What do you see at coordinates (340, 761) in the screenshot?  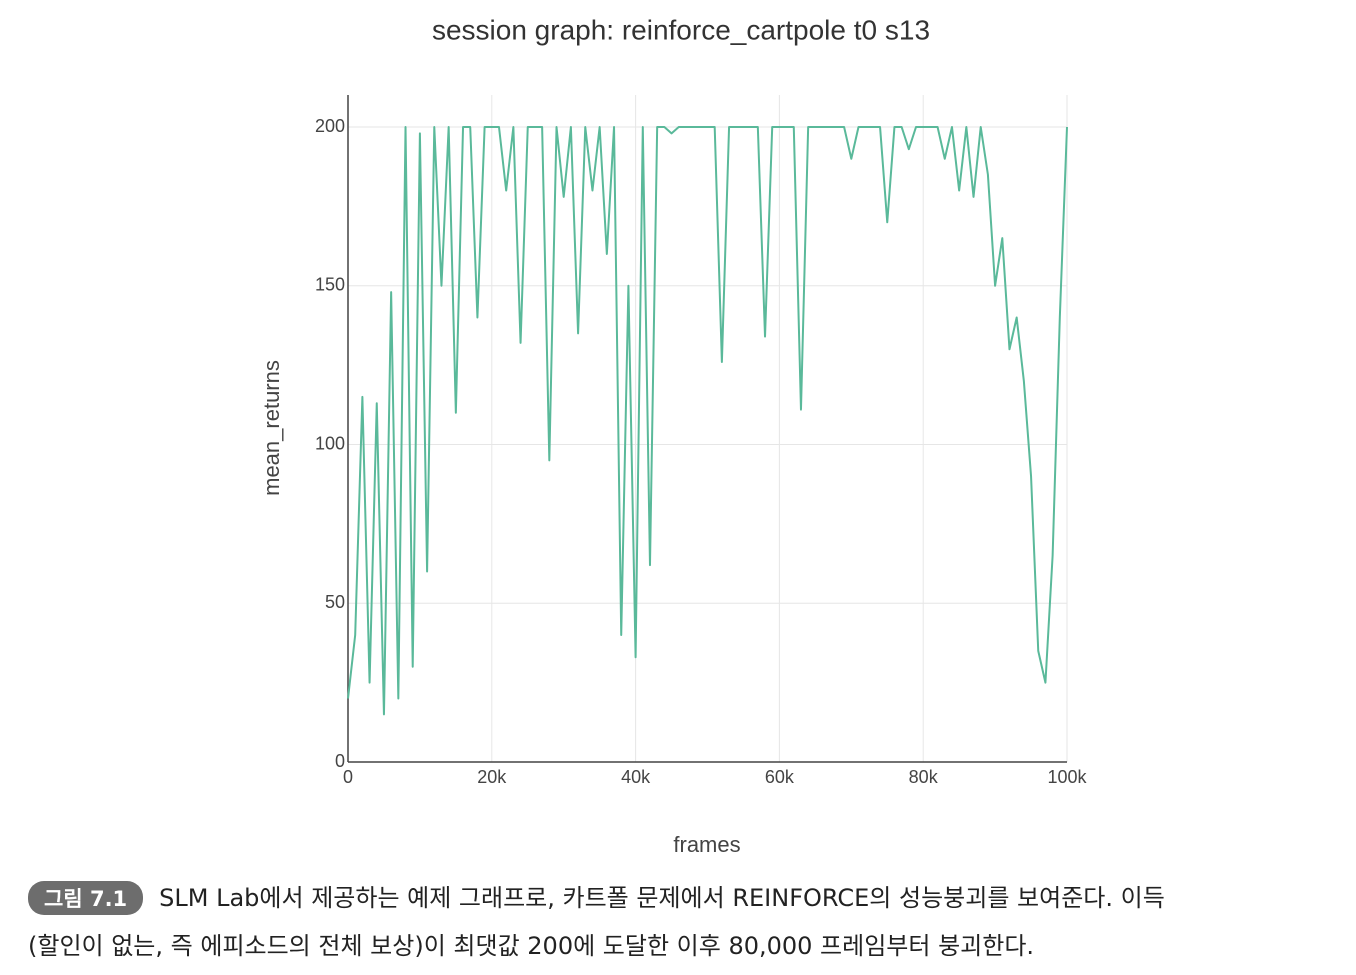 I see `y-tick-label: 0` at bounding box center [340, 761].